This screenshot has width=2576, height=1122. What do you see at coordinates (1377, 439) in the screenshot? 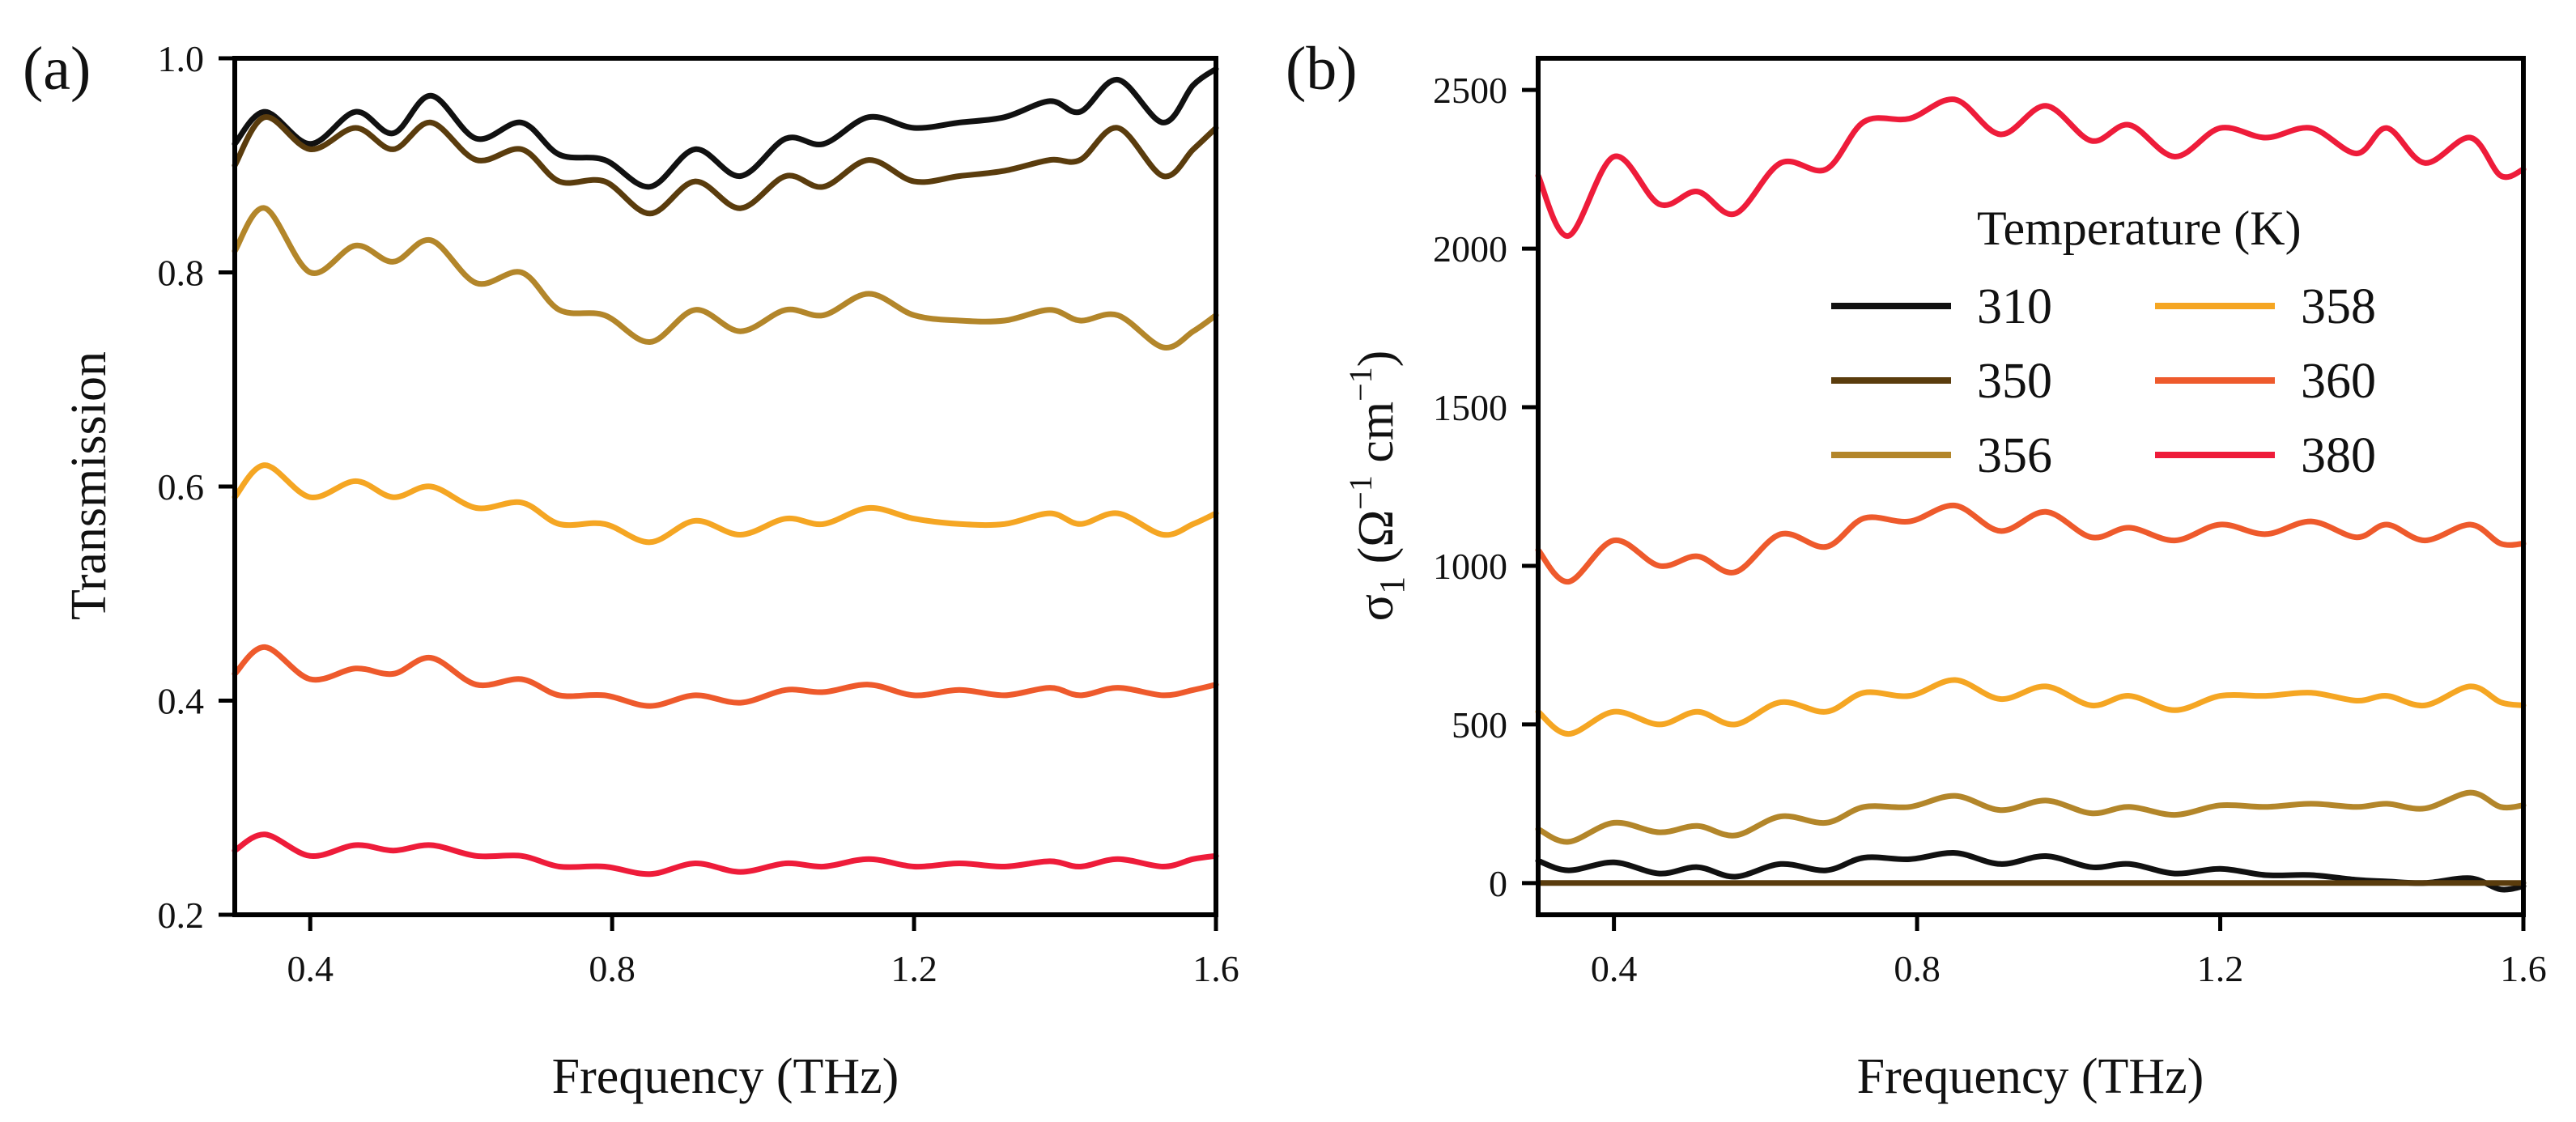
I see `y-title-units-mid: cm` at bounding box center [1377, 439].